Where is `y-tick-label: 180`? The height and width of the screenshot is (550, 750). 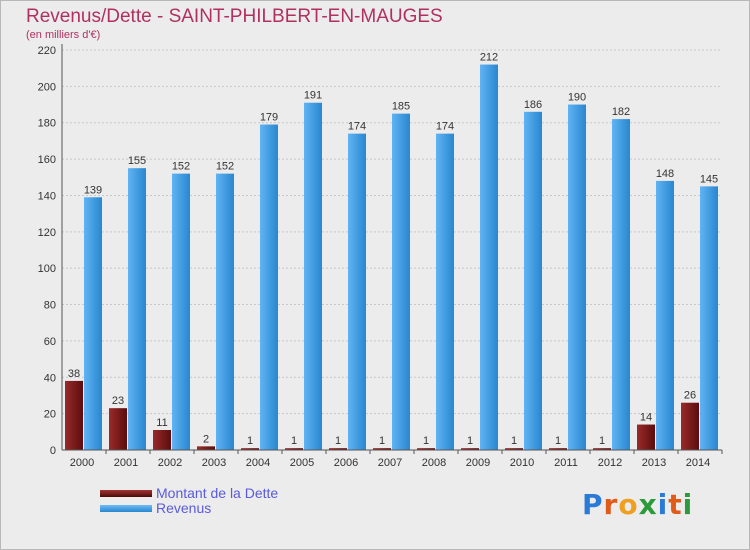 y-tick-label: 180 is located at coordinates (47, 124).